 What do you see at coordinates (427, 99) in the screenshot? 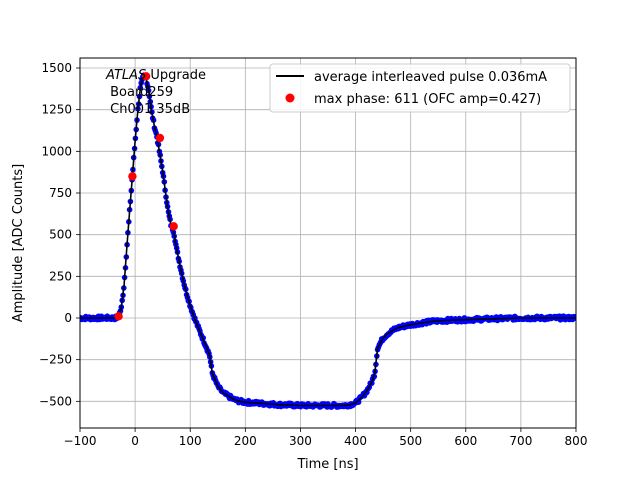
I see `legend-entry-max-phase: max phase: 611 (OFC amp=0.427)` at bounding box center [427, 99].